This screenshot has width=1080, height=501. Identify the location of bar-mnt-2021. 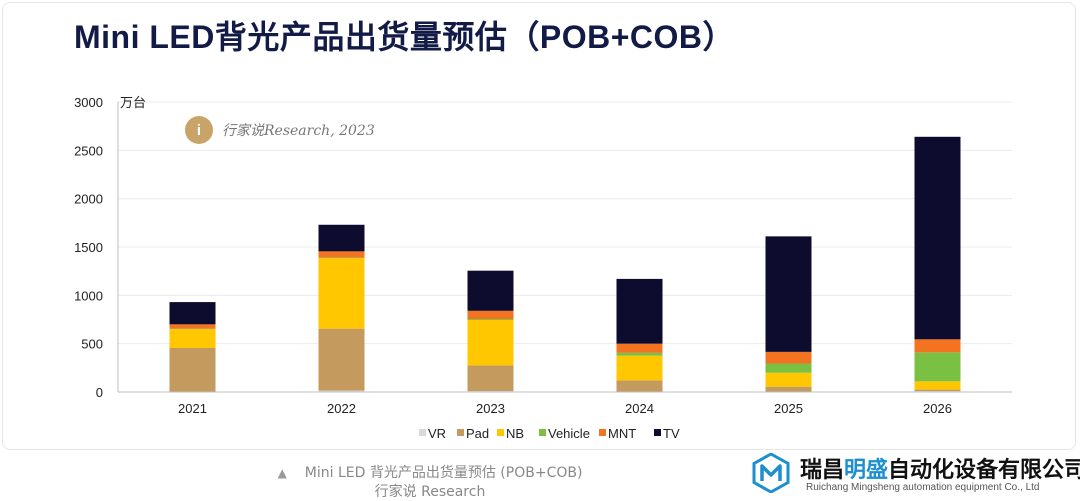
(193, 326).